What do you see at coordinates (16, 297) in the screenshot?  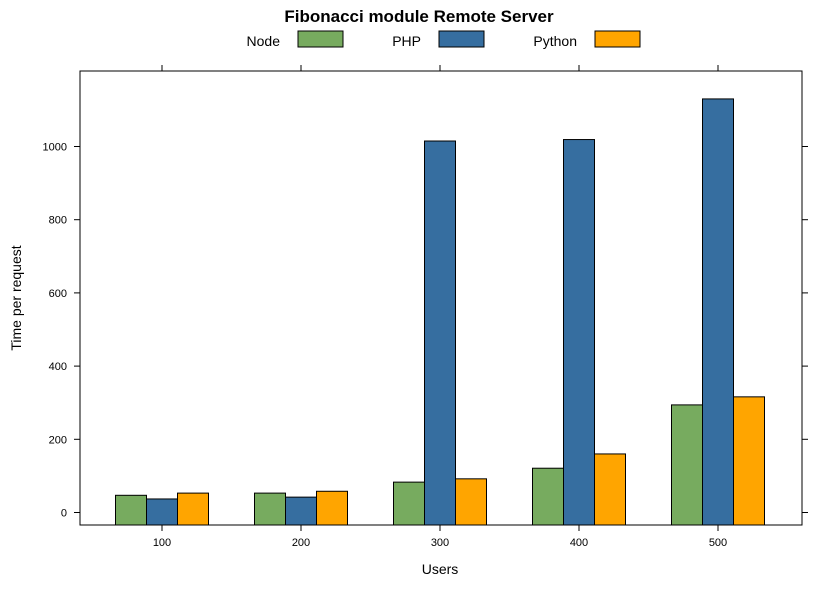 I see `y-axis-label: Time per request` at bounding box center [16, 297].